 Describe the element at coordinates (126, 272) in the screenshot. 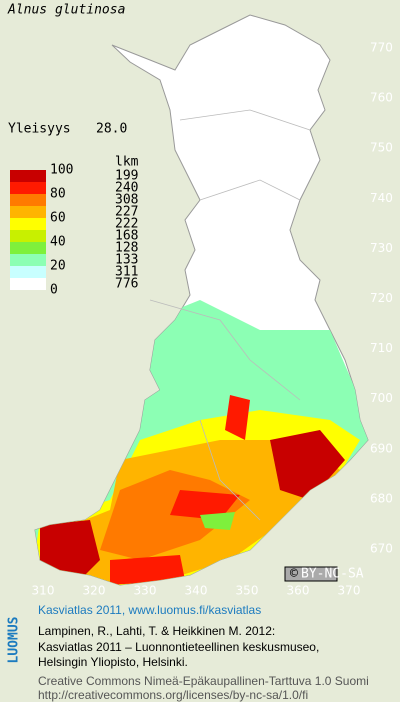

I see `legend-count: 311` at that location.